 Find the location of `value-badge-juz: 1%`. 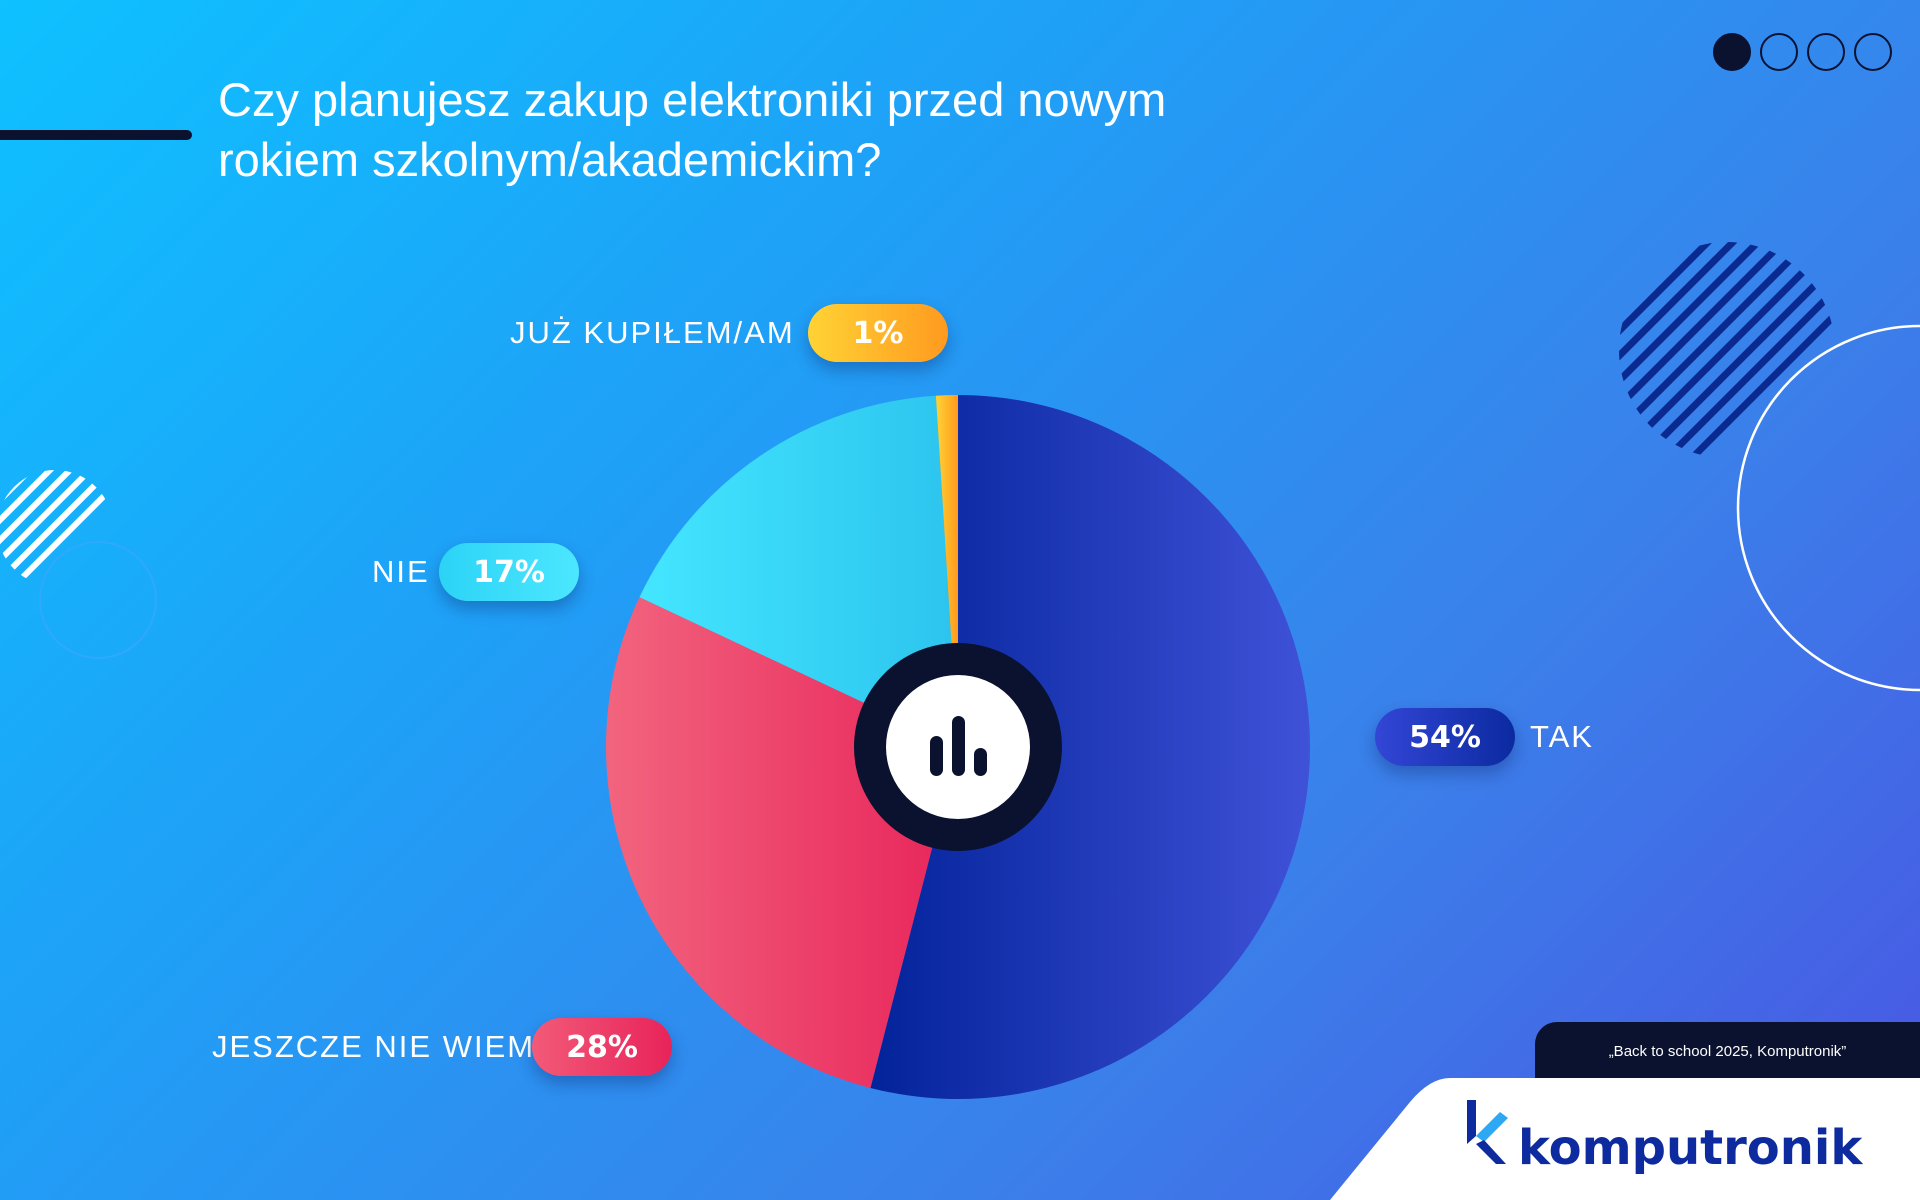

value-badge-juz: 1% is located at coordinates (878, 333).